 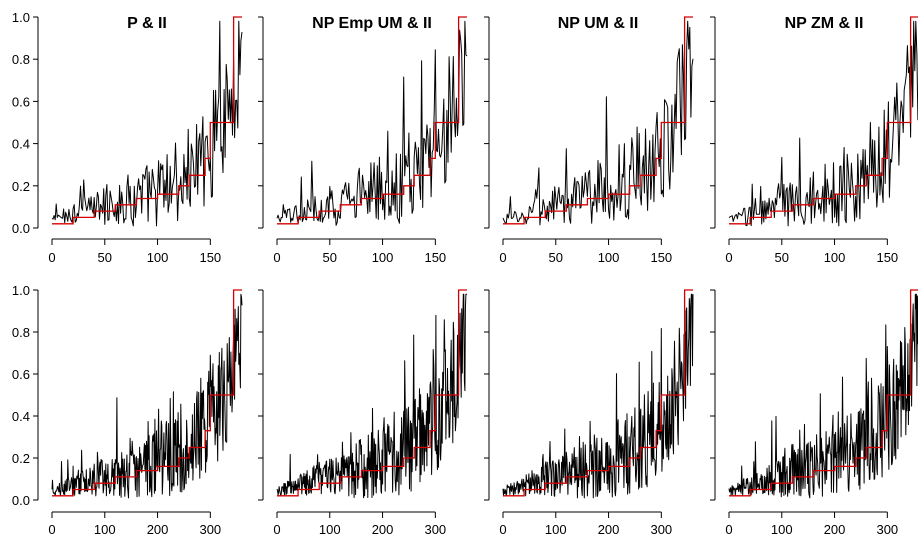 What do you see at coordinates (147, 23) in the screenshot?
I see `panel-title: P & II` at bounding box center [147, 23].